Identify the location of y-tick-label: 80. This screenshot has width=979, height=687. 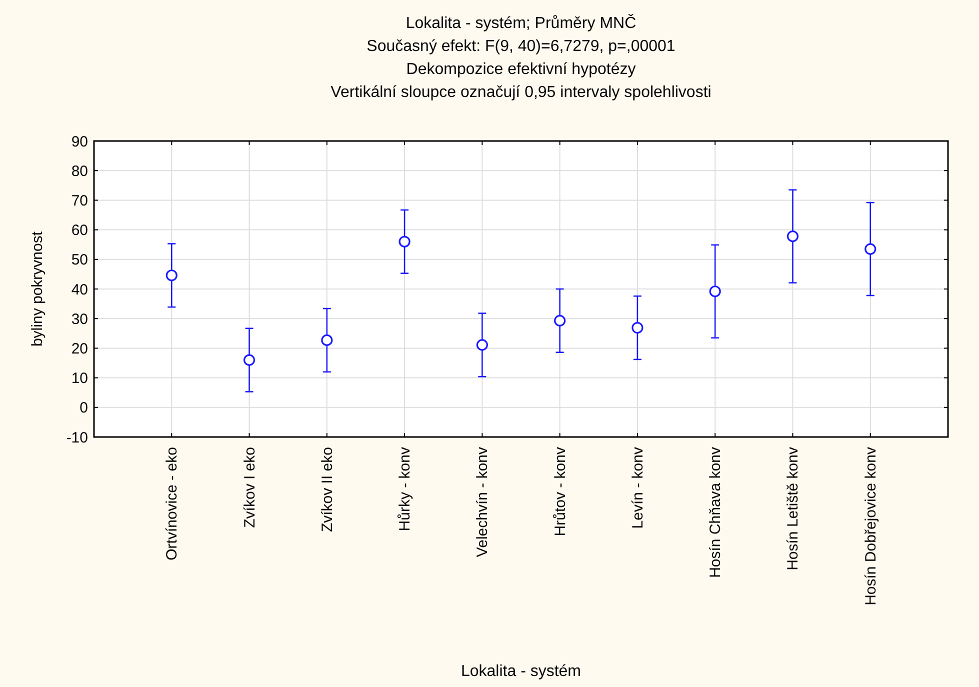
(79, 171).